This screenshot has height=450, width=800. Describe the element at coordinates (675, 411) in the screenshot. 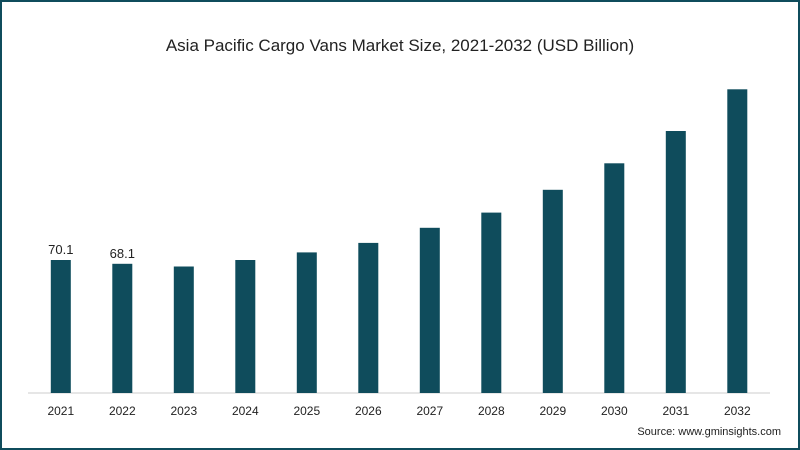

I see `x-tick-label-2031: 2031` at that location.